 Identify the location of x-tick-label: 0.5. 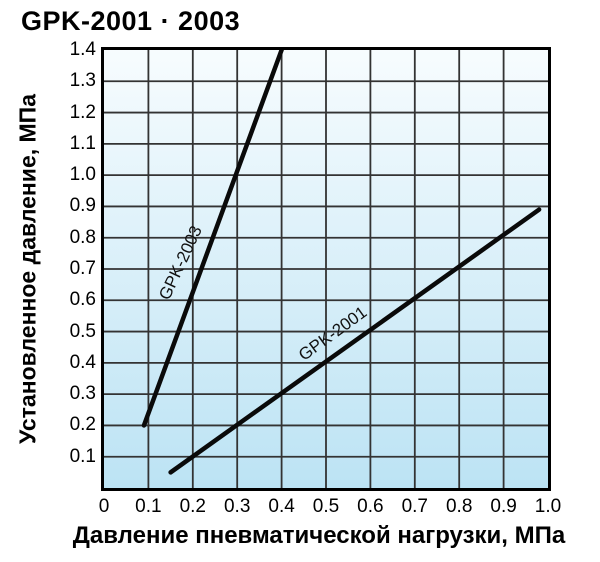
(326, 506).